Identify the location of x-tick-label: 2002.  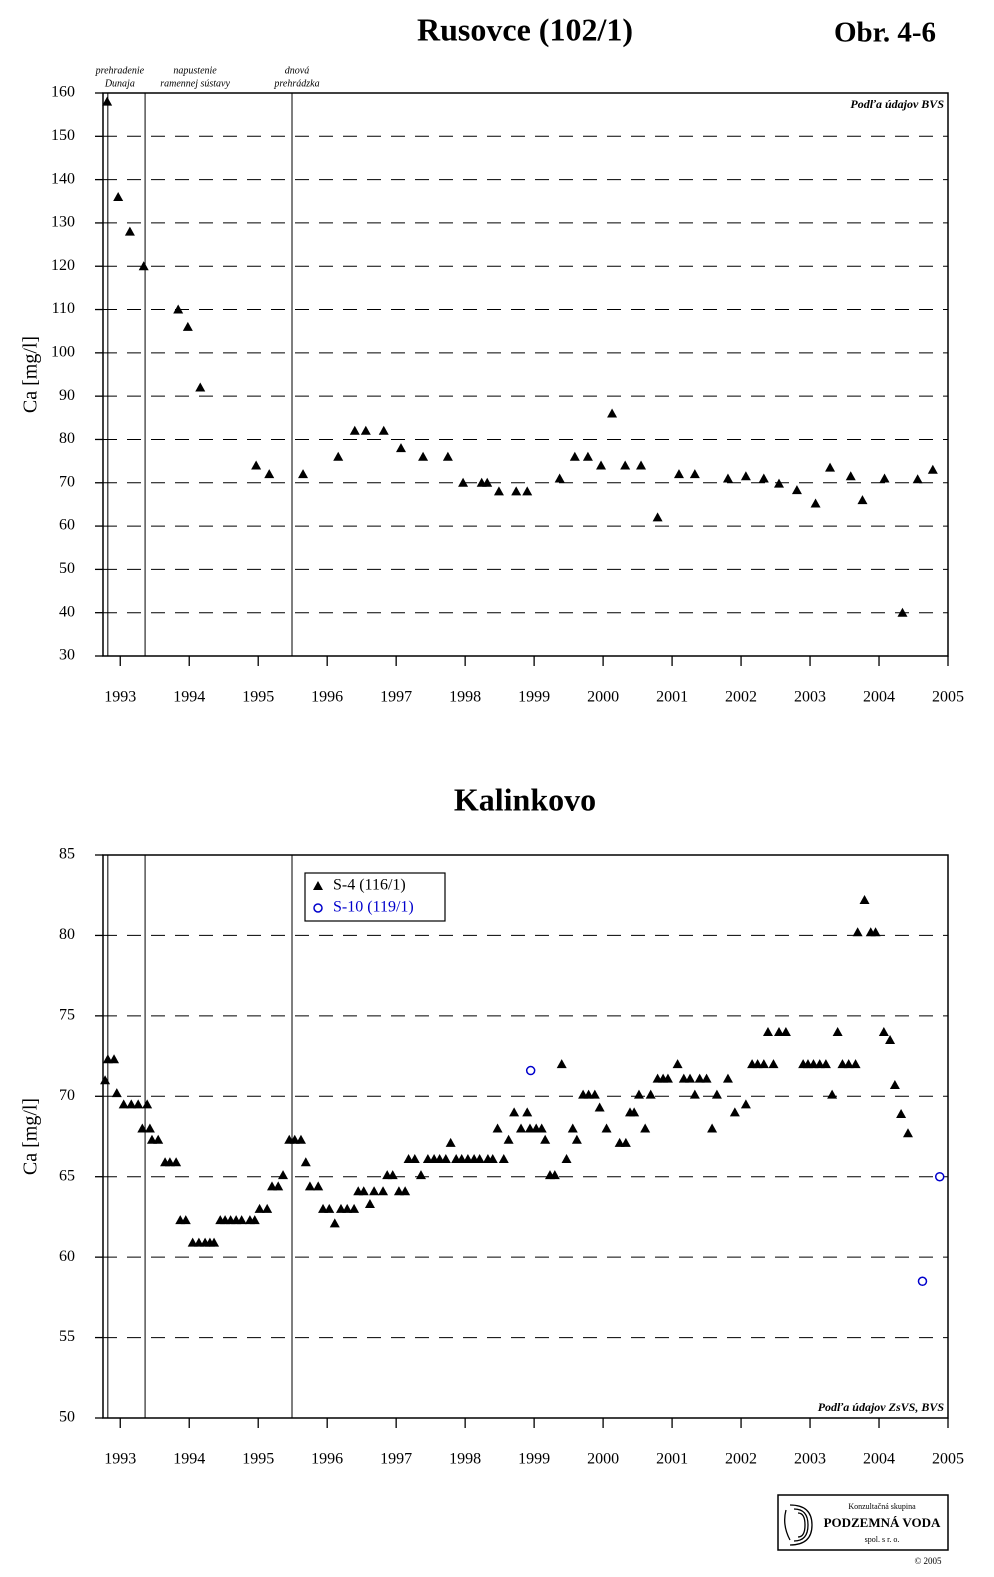
(741, 697).